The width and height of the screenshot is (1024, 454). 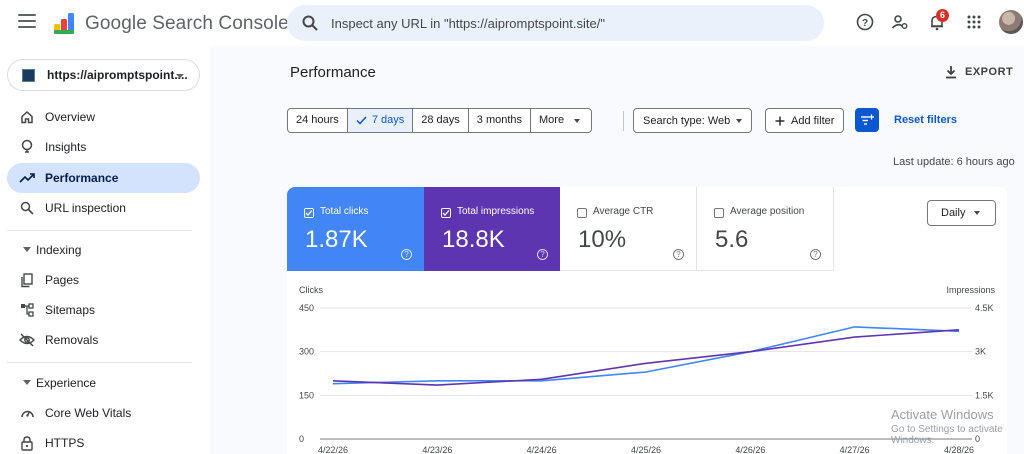 I want to click on add-filter-button: Add filter, so click(x=805, y=120).